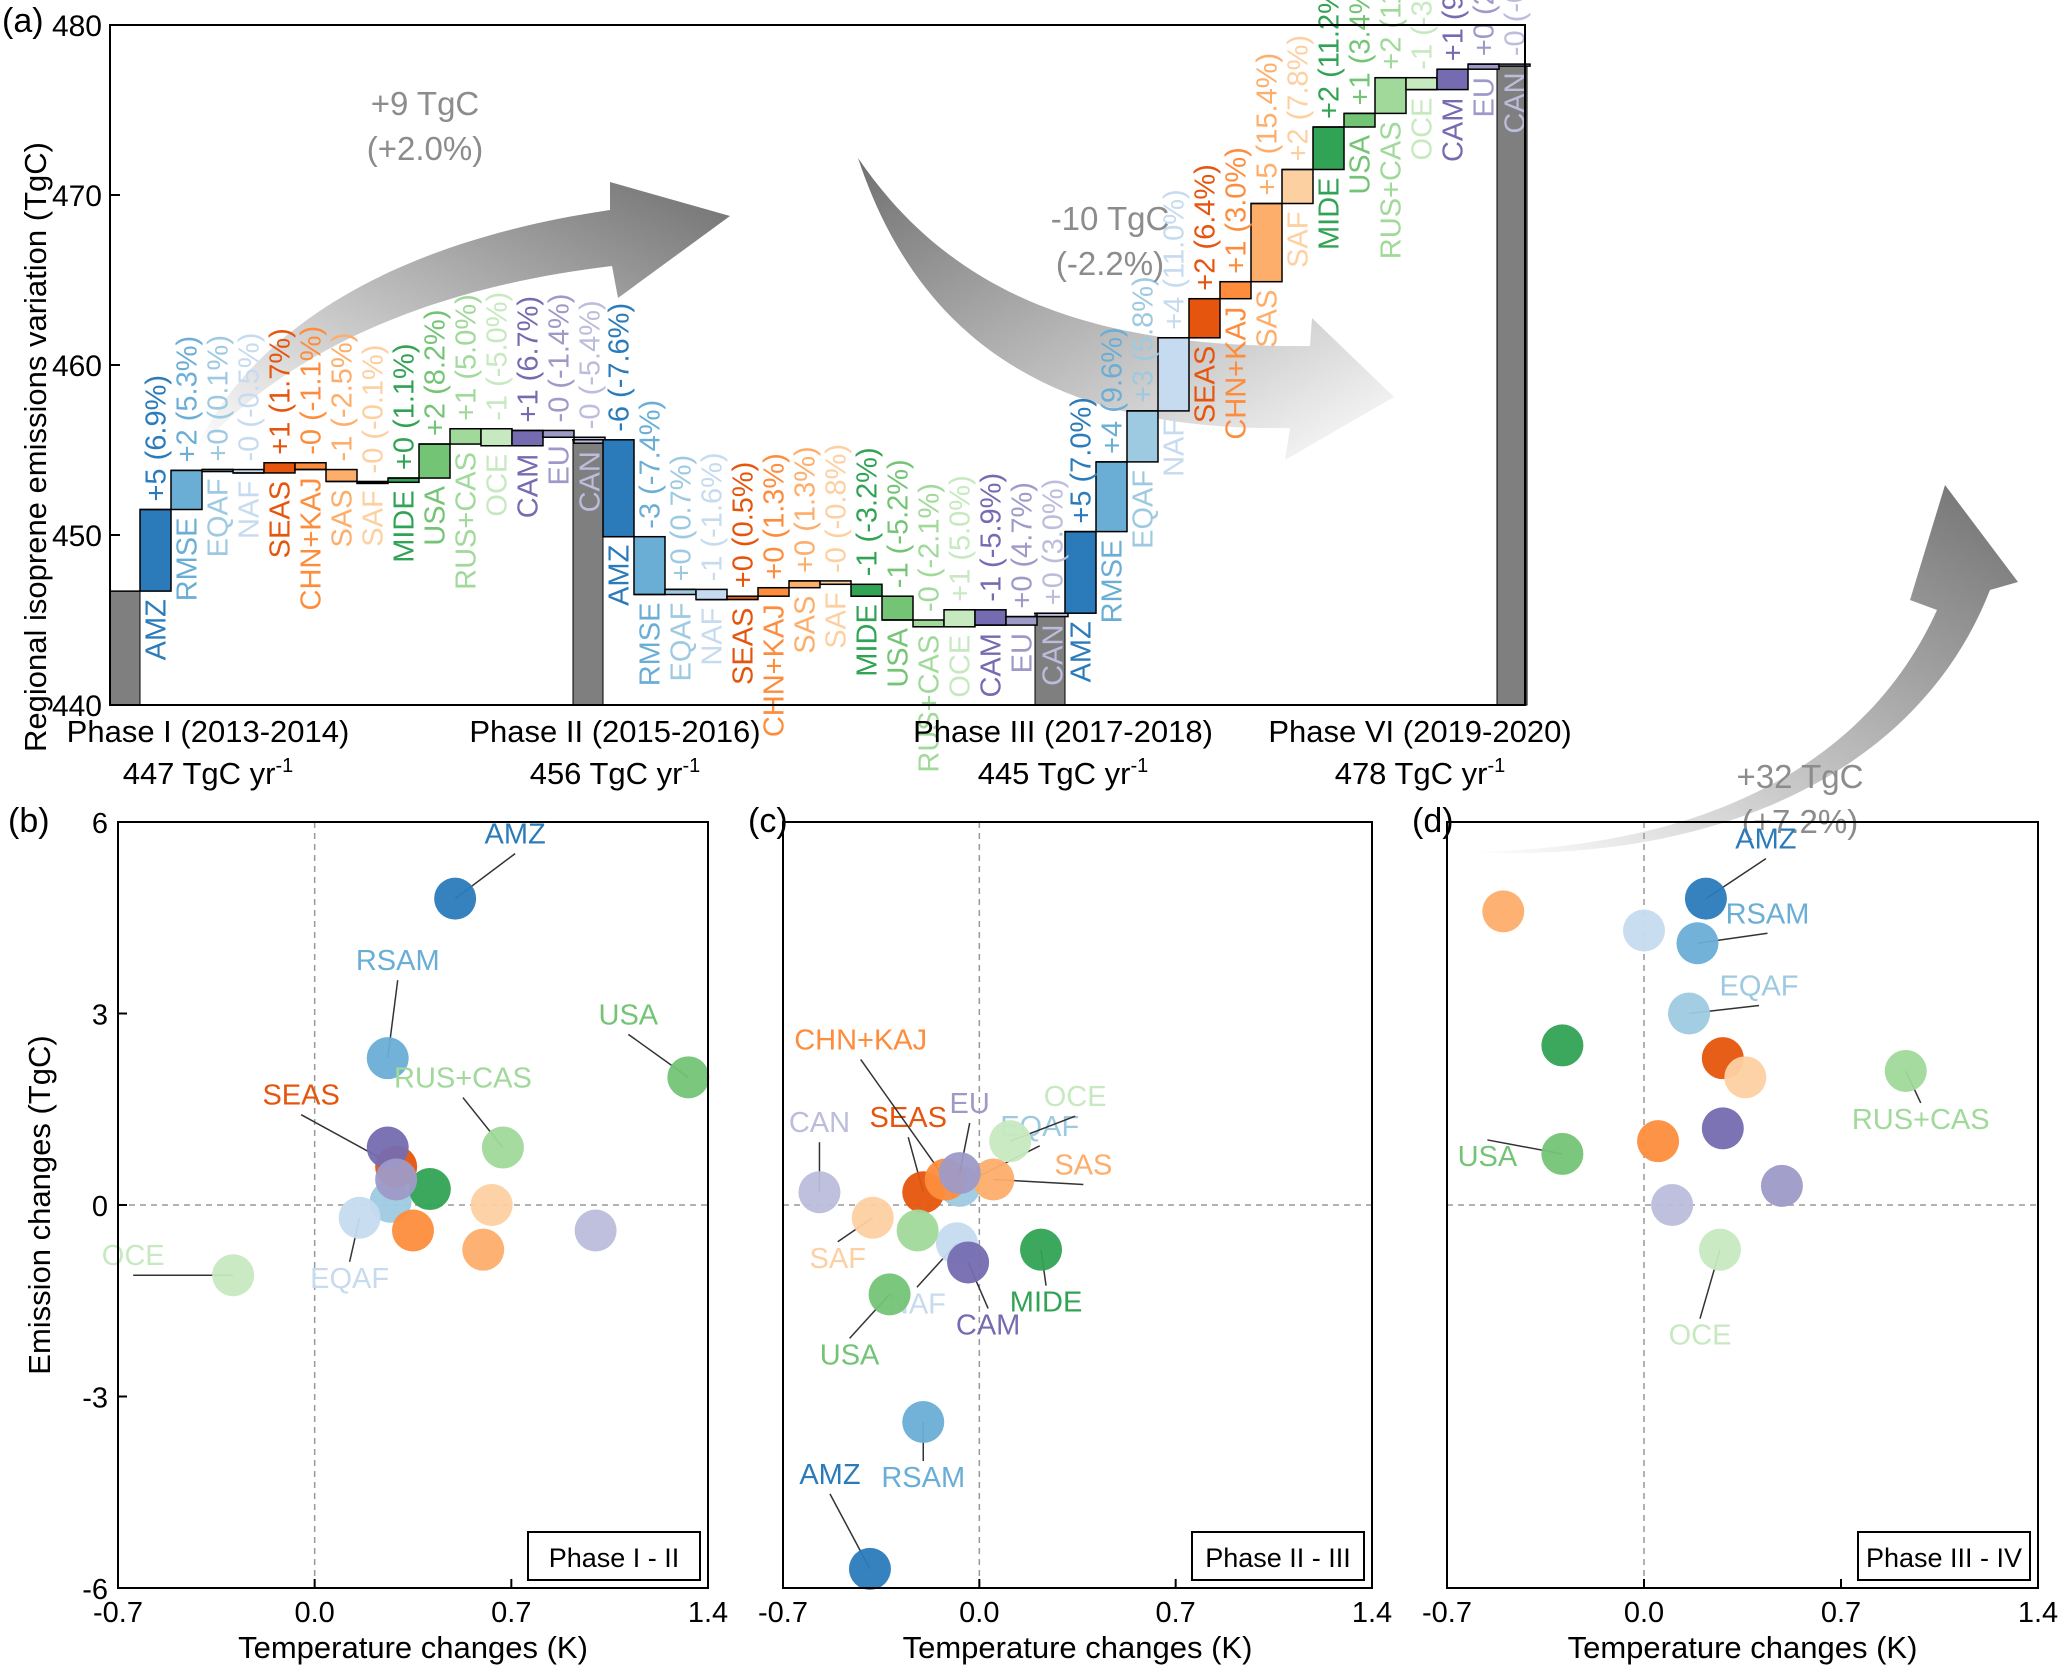 The image size is (2067, 1671). I want to click on point-label: MIDE, so click(1046, 1303).